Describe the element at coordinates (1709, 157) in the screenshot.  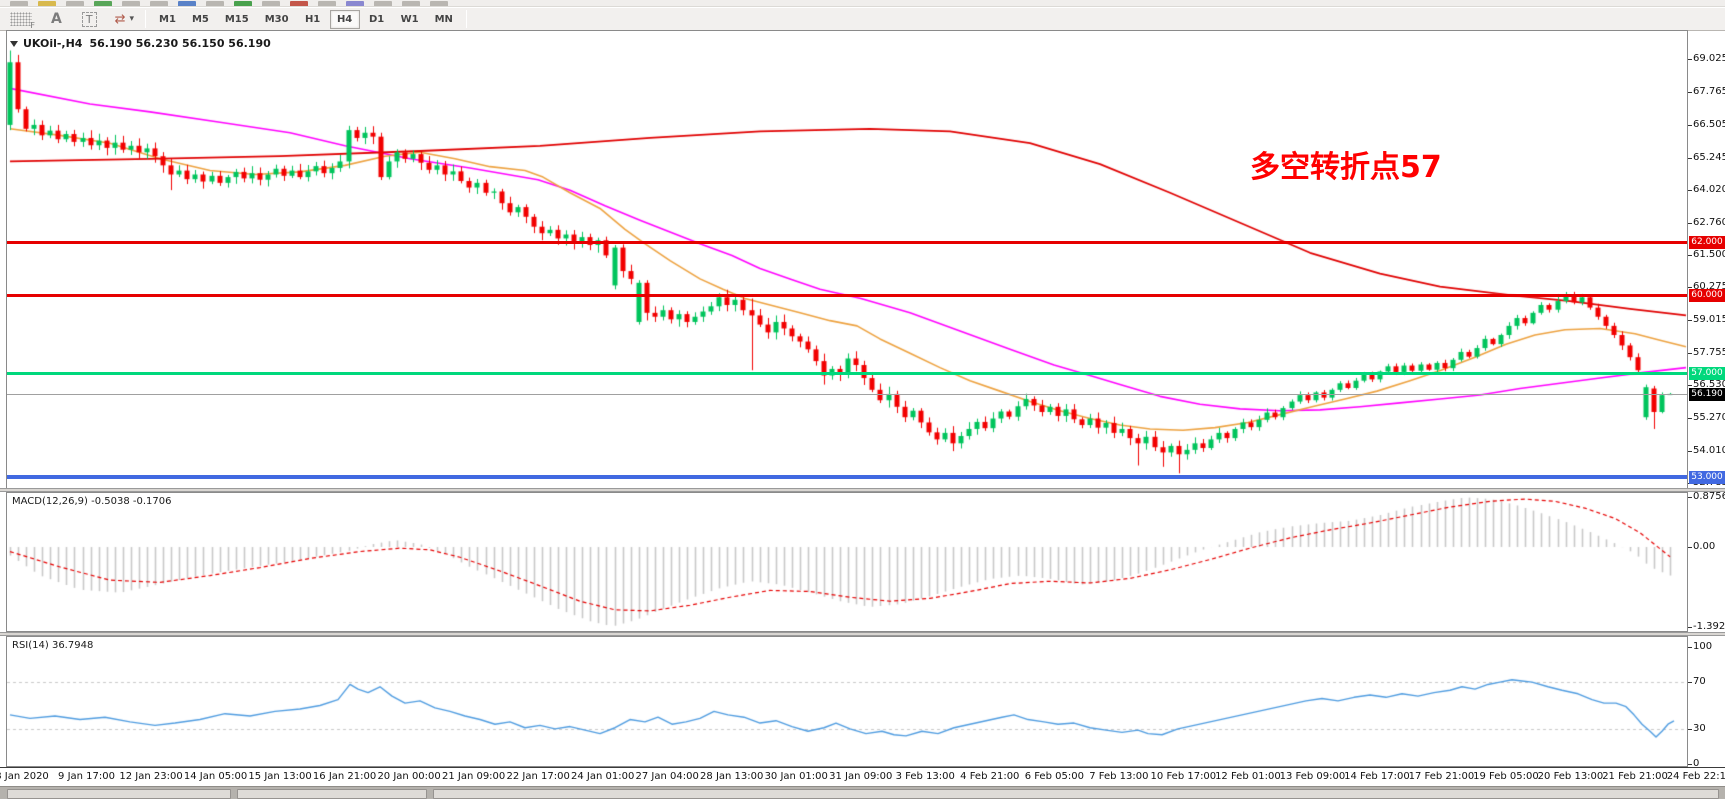
I see `price-axis-label: 65.245` at that location.